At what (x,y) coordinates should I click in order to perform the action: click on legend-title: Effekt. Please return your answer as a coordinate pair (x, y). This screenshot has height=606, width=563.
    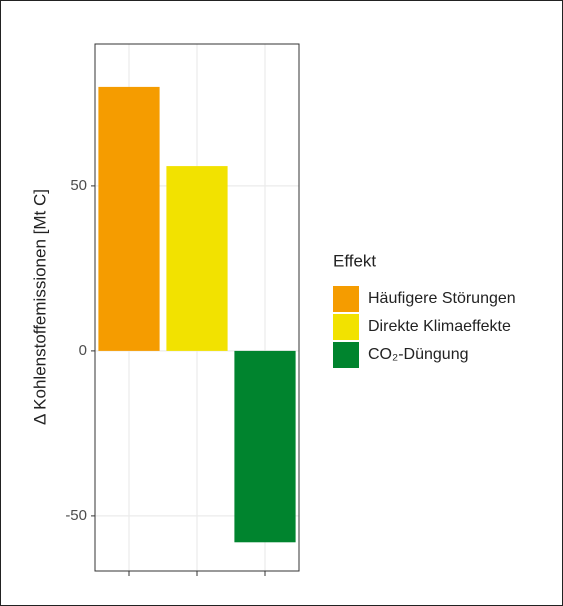
    Looking at the image, I should click on (354, 260).